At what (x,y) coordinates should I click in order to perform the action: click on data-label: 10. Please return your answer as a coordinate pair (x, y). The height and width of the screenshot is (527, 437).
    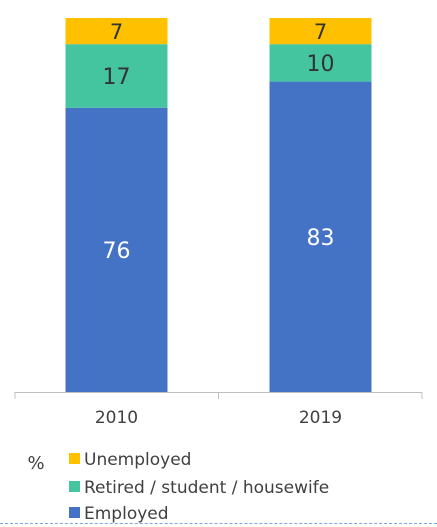
    Looking at the image, I should click on (321, 64).